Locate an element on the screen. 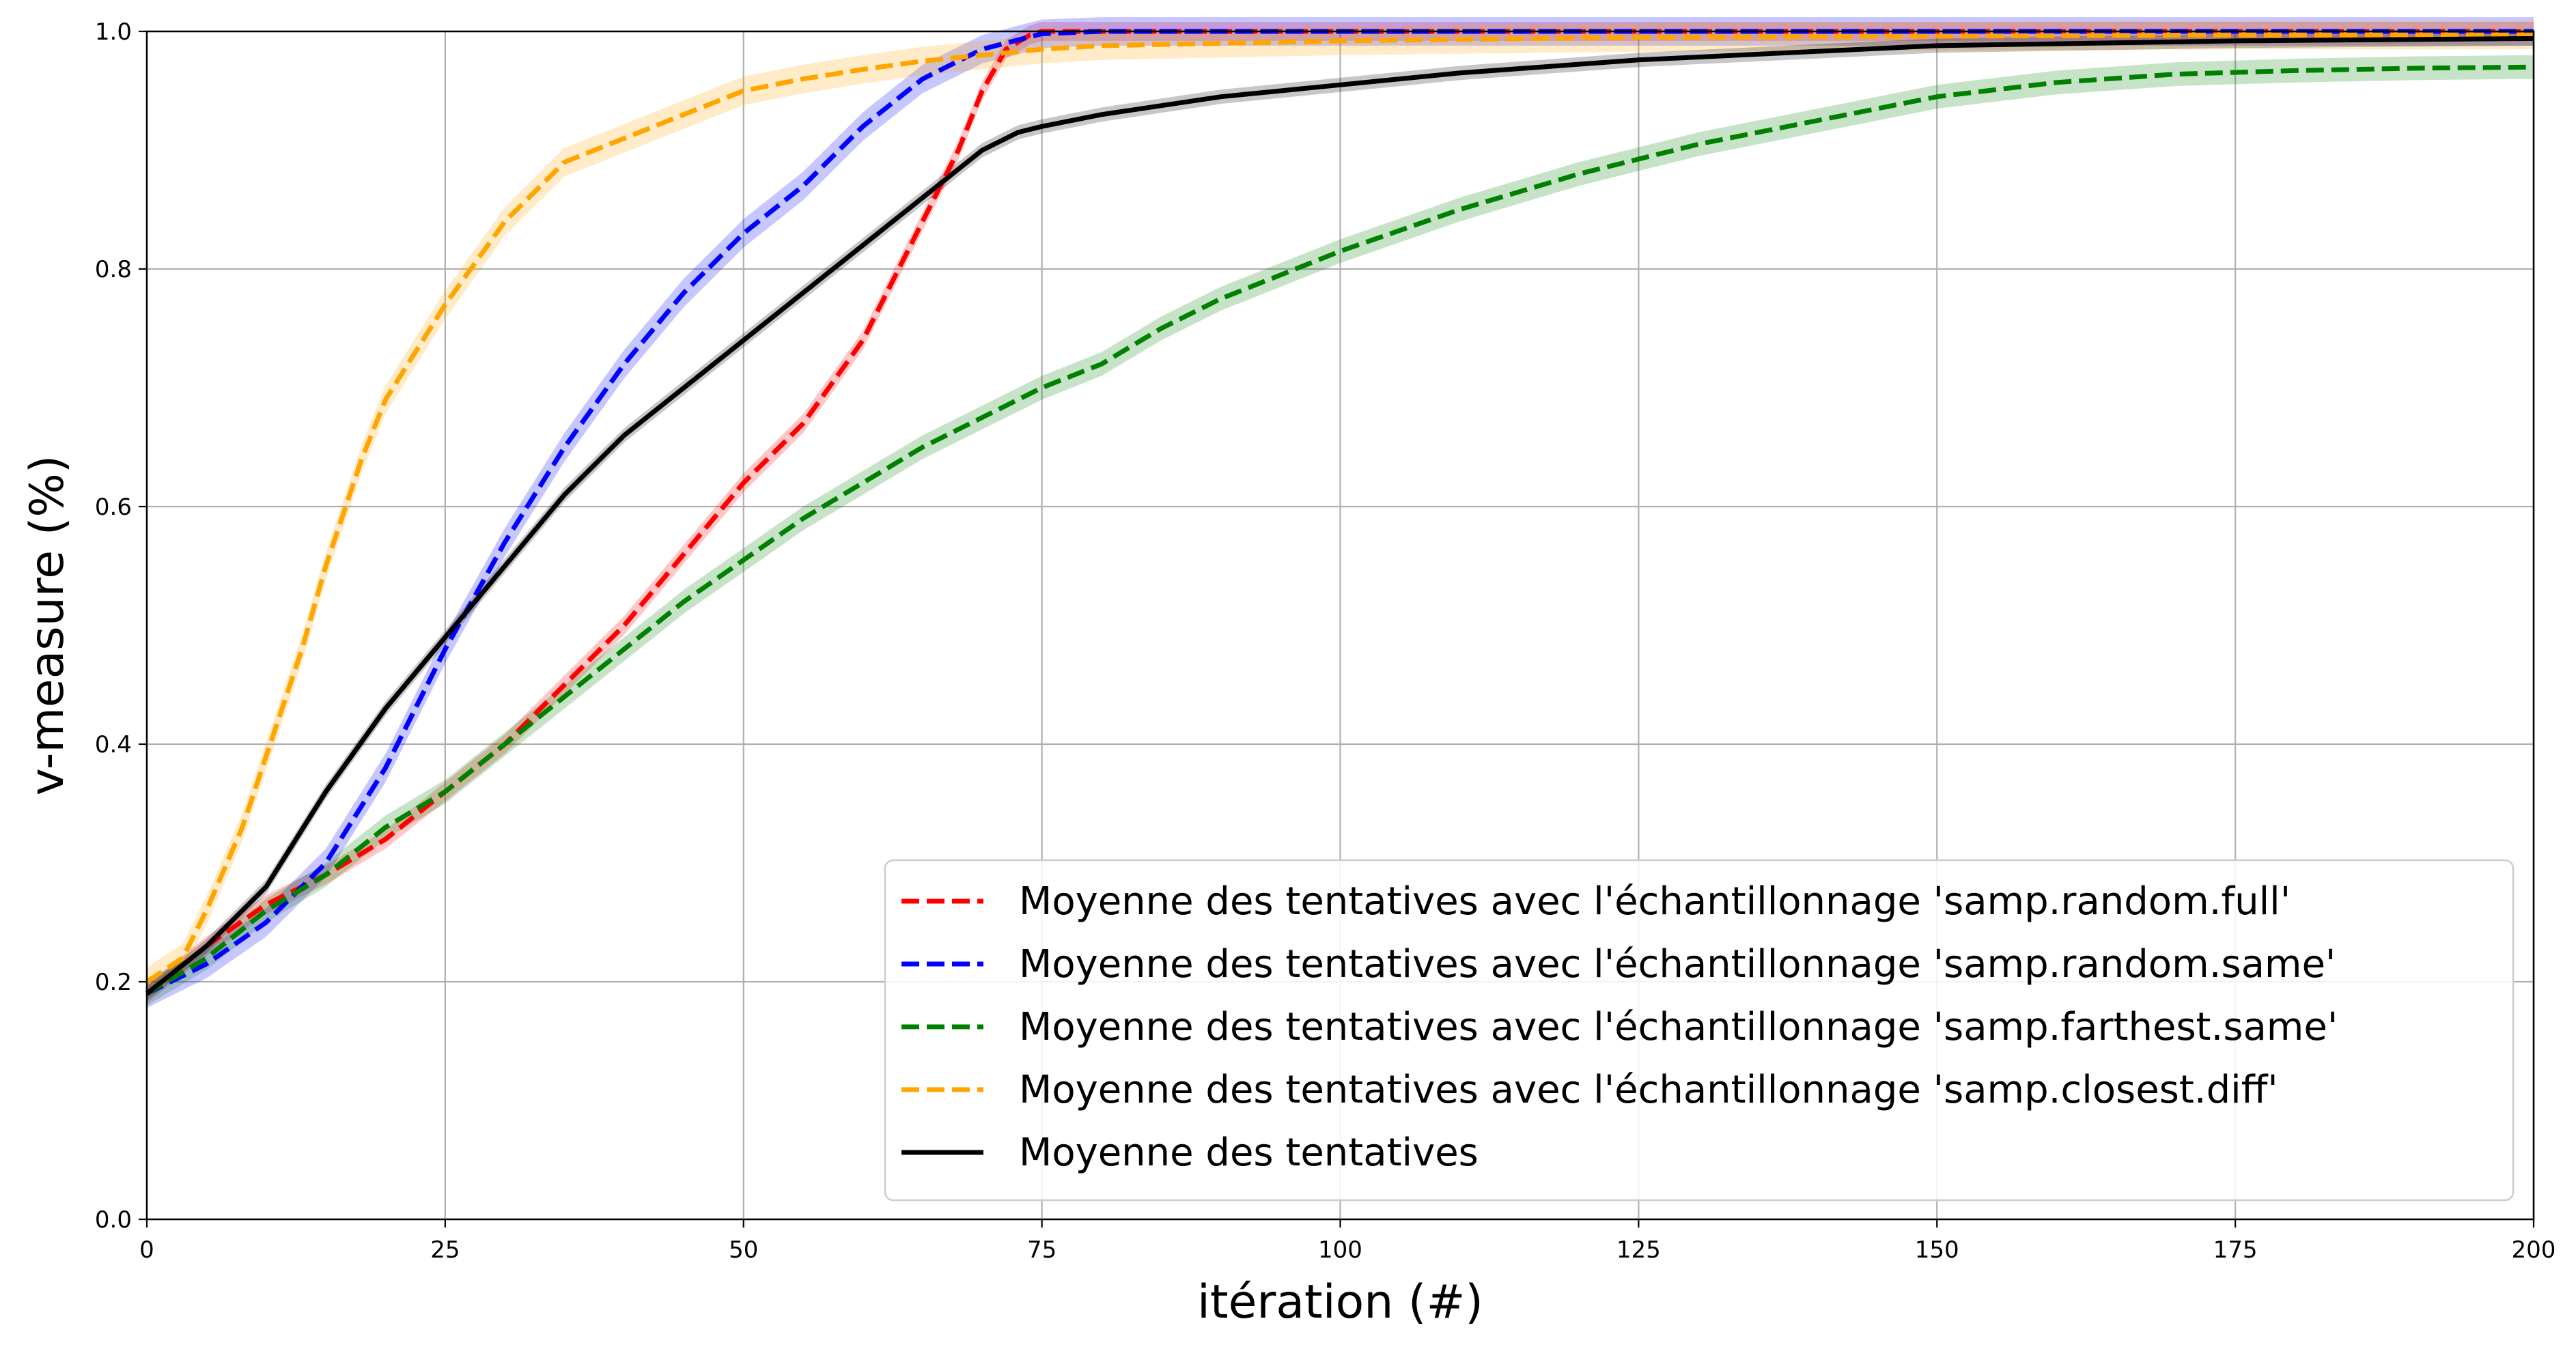 The width and height of the screenshot is (2576, 1347). y-tick-label: 0.0 is located at coordinates (113, 1220).